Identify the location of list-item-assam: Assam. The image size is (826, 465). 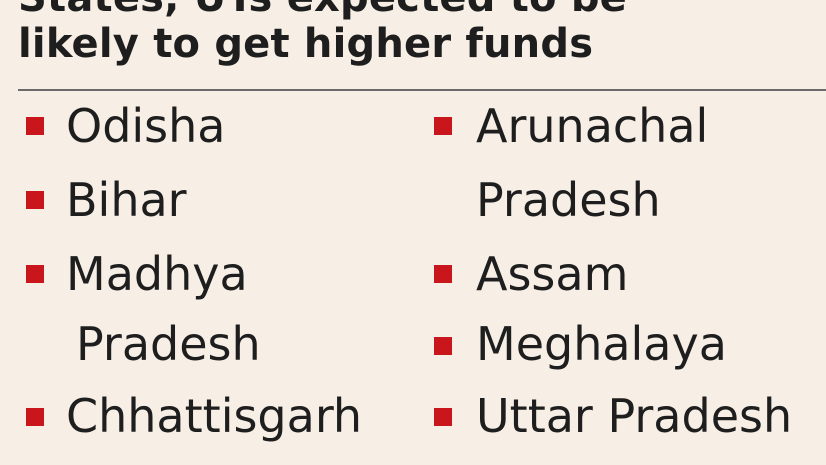
(552, 274).